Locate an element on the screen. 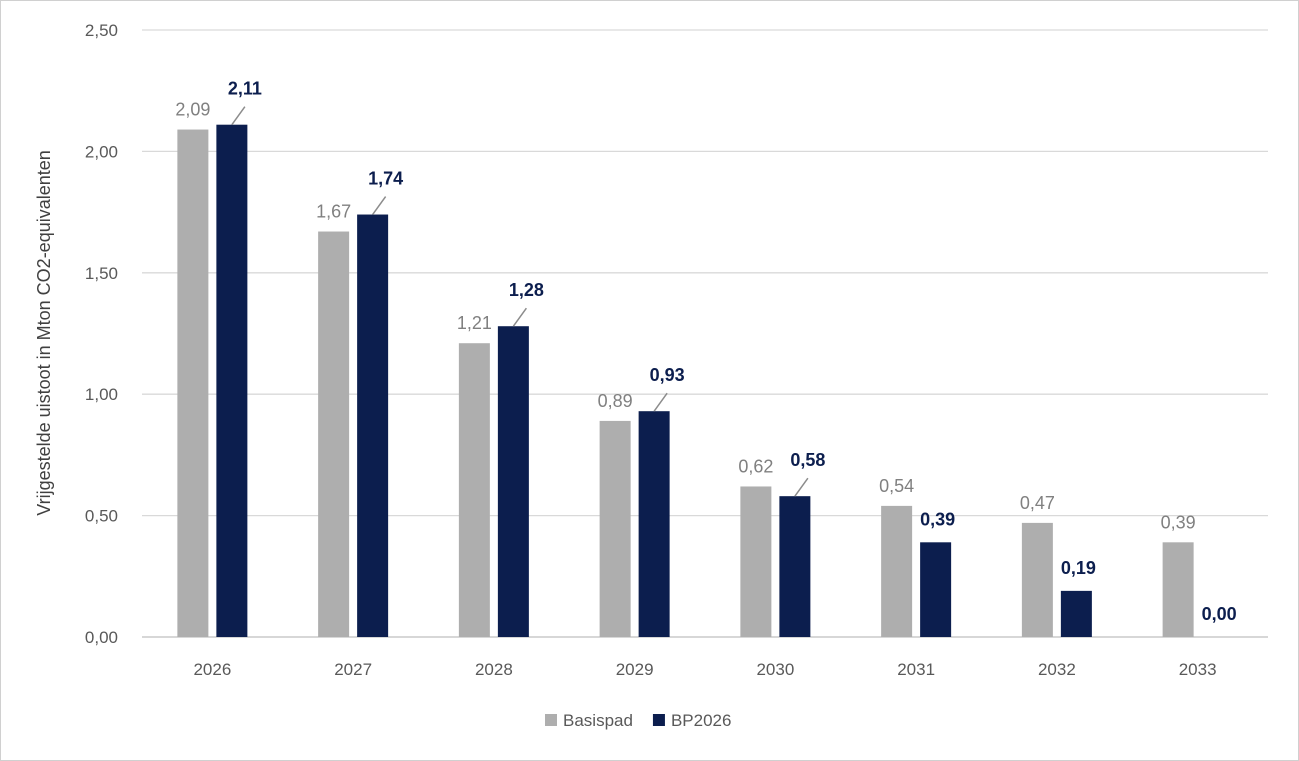 The width and height of the screenshot is (1299, 761). x-tick-label: 2031 is located at coordinates (916, 669).